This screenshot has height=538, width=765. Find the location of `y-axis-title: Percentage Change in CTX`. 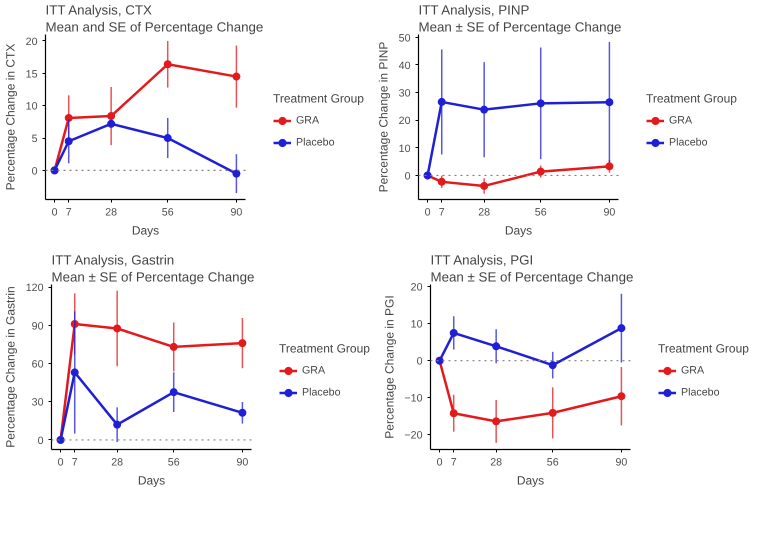

y-axis-title: Percentage Change in CTX is located at coordinates (11, 117).